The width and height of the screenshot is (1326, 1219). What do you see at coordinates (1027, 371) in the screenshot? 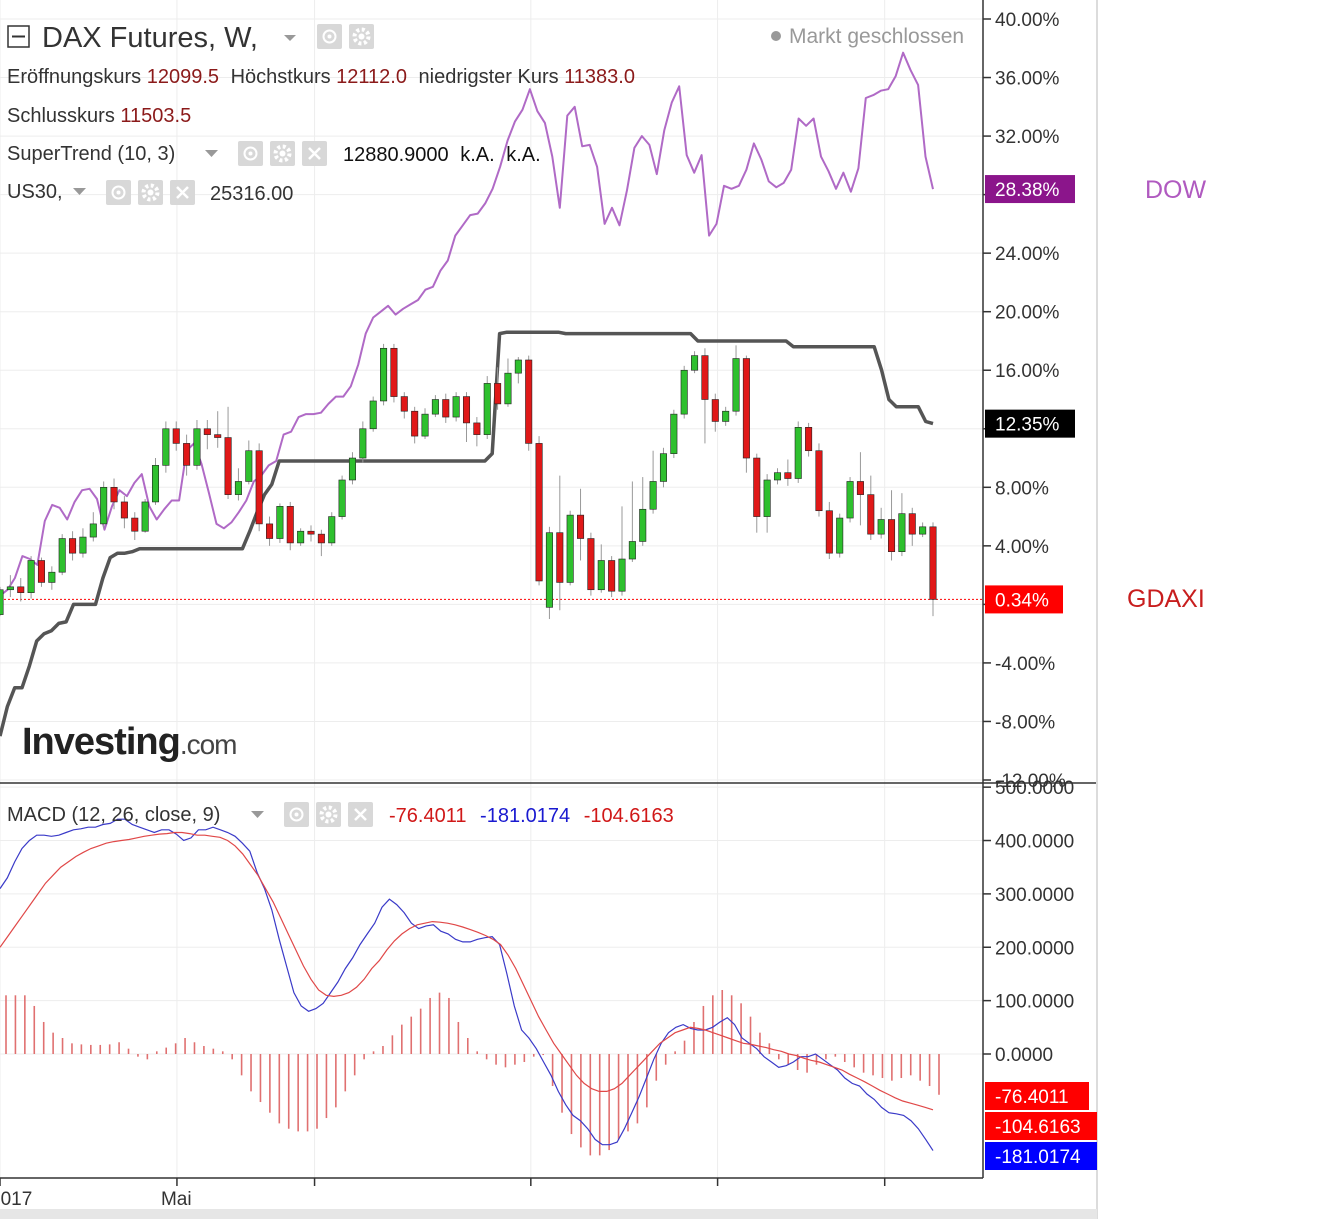
I see `price-tick-label: 16.00%` at bounding box center [1027, 371].